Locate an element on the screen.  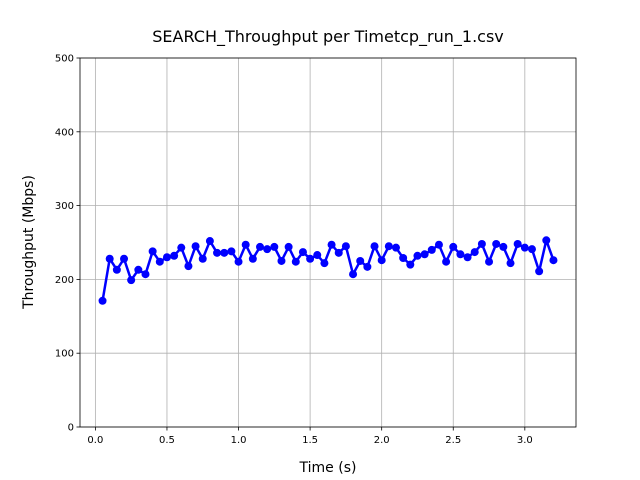
y-axis-label: Throughput (Mbps) is located at coordinates (29, 242).